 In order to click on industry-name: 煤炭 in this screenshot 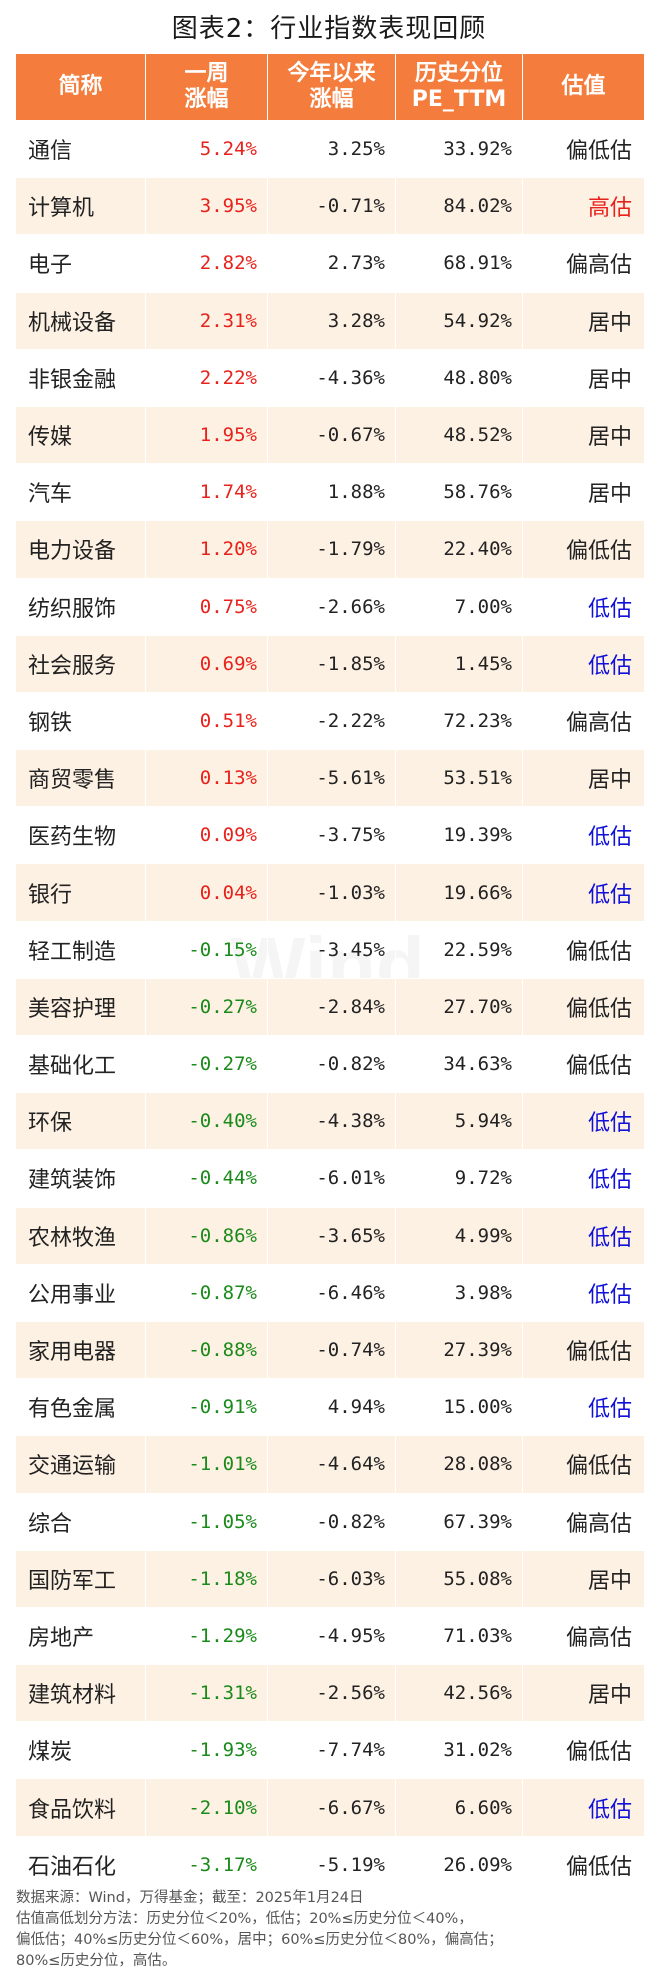, I will do `click(81, 1750)`.